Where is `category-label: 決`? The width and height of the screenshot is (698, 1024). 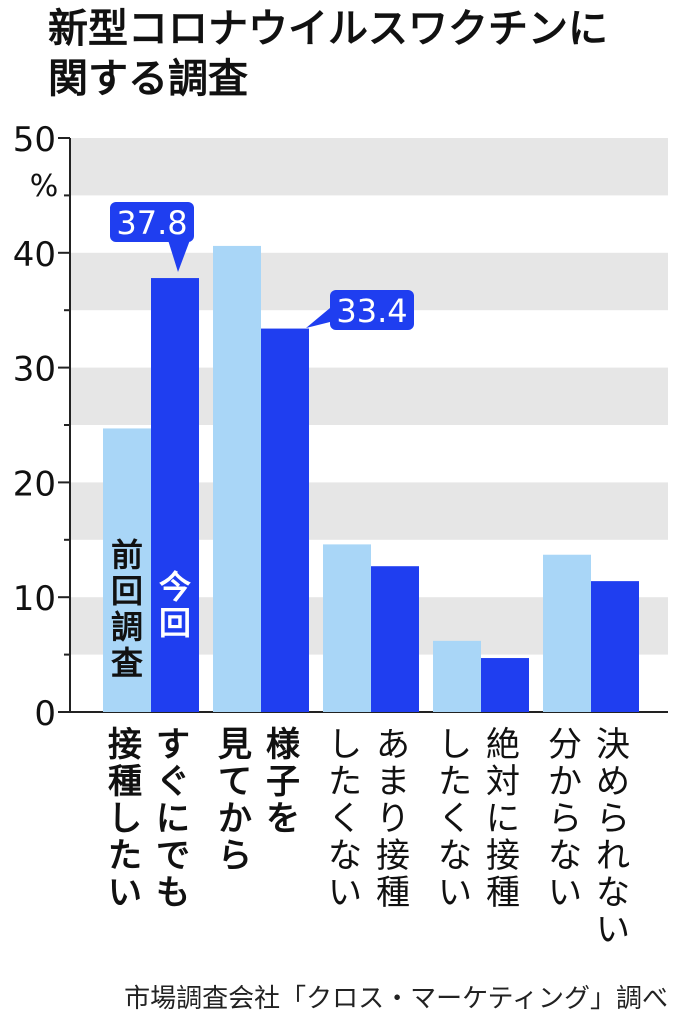 category-label: 決 is located at coordinates (613, 745).